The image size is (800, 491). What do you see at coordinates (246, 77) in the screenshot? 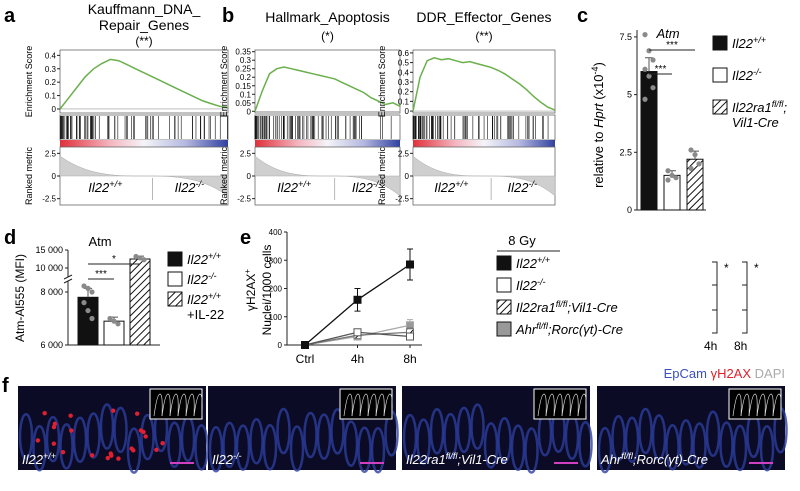
I see `y-tick-label: 0.2` at bounding box center [246, 77].